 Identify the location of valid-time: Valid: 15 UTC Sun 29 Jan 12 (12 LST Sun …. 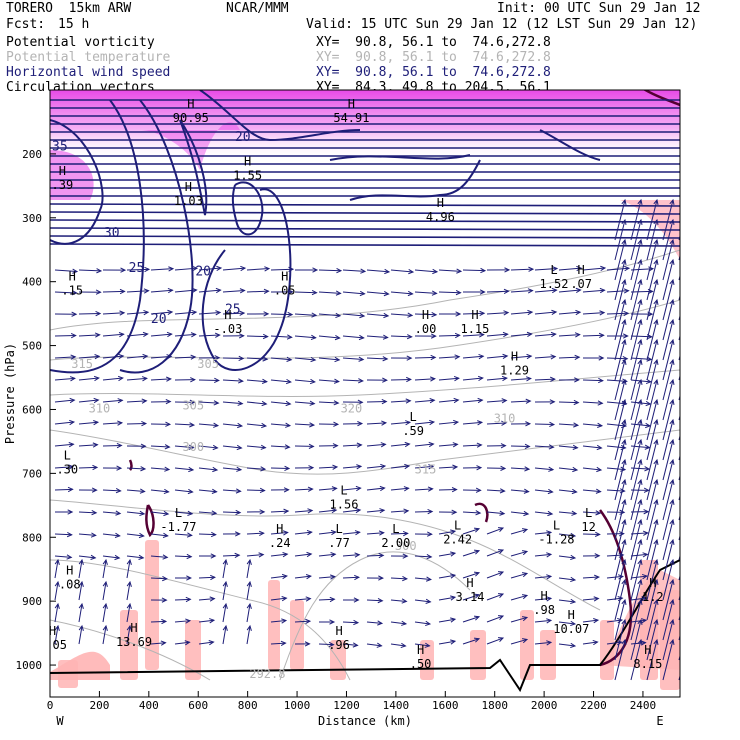
(502, 24).